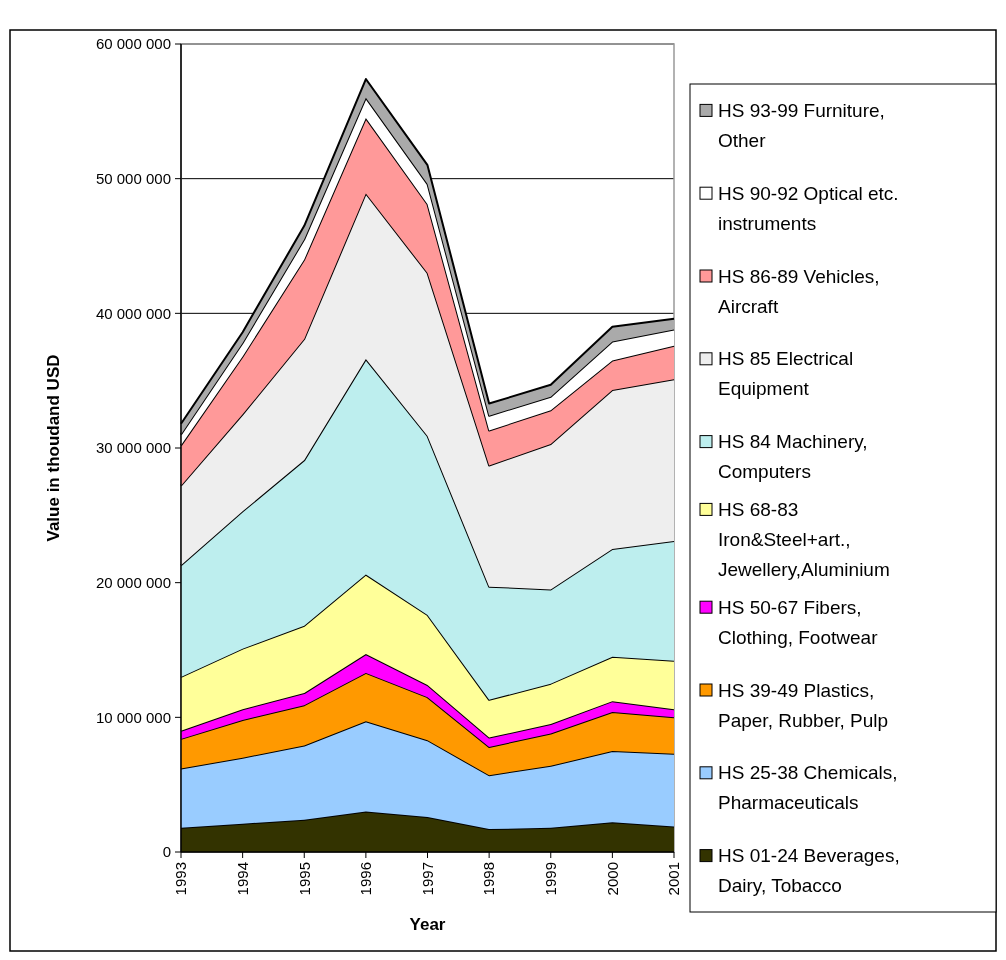  I want to click on x-tick-label: 1994, so click(242, 879).